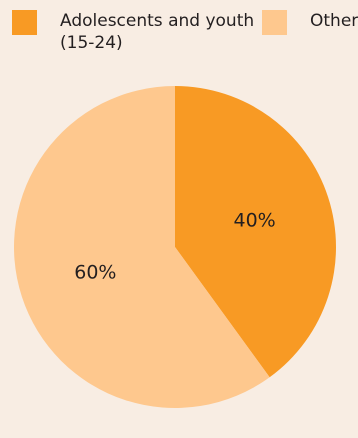 This screenshot has height=438, width=358. I want to click on legend-label-other: Other, so click(334, 21).